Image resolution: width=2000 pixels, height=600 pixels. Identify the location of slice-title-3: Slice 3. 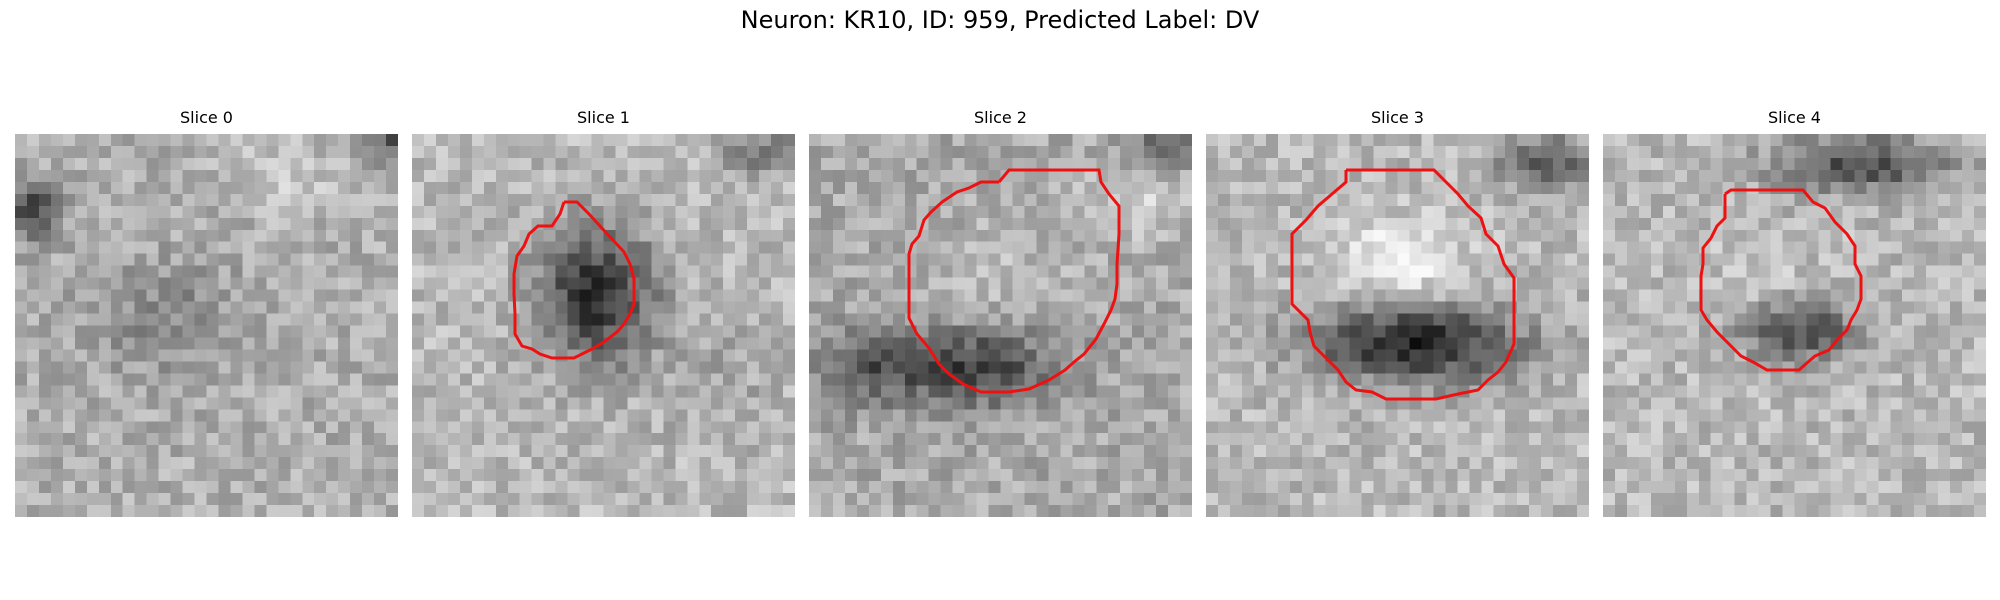
(1397, 117).